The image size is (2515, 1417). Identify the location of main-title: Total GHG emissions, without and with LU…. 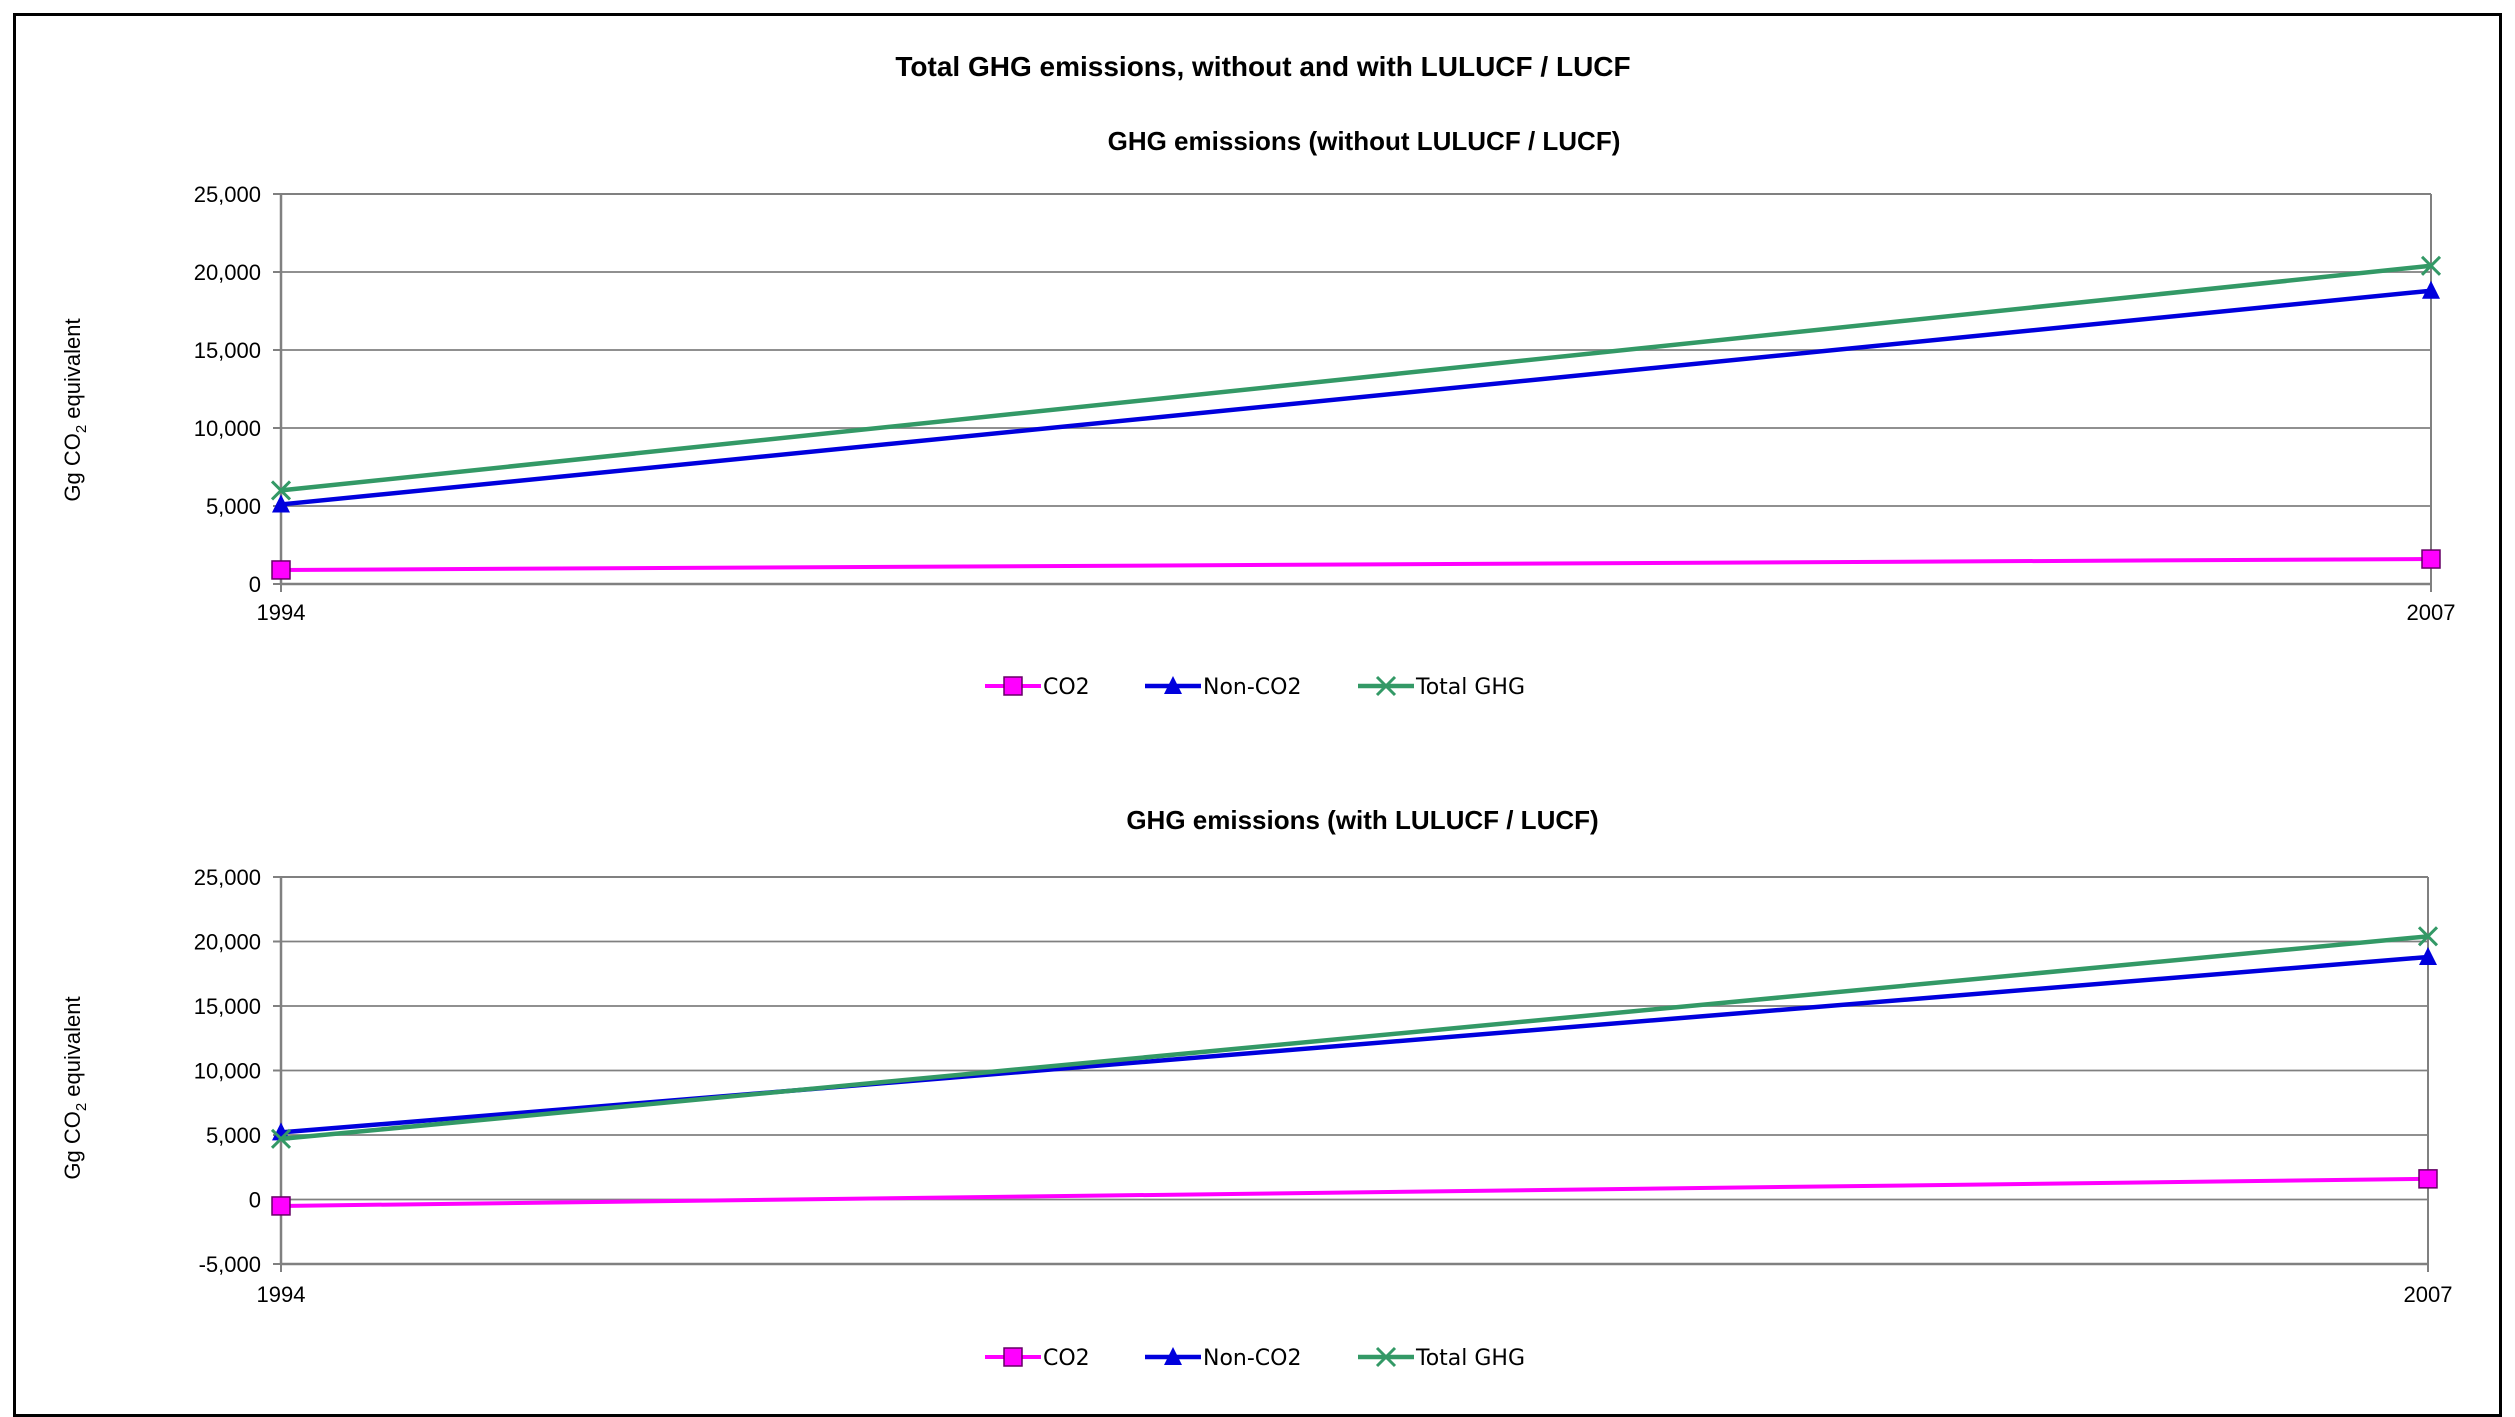
(1262, 66).